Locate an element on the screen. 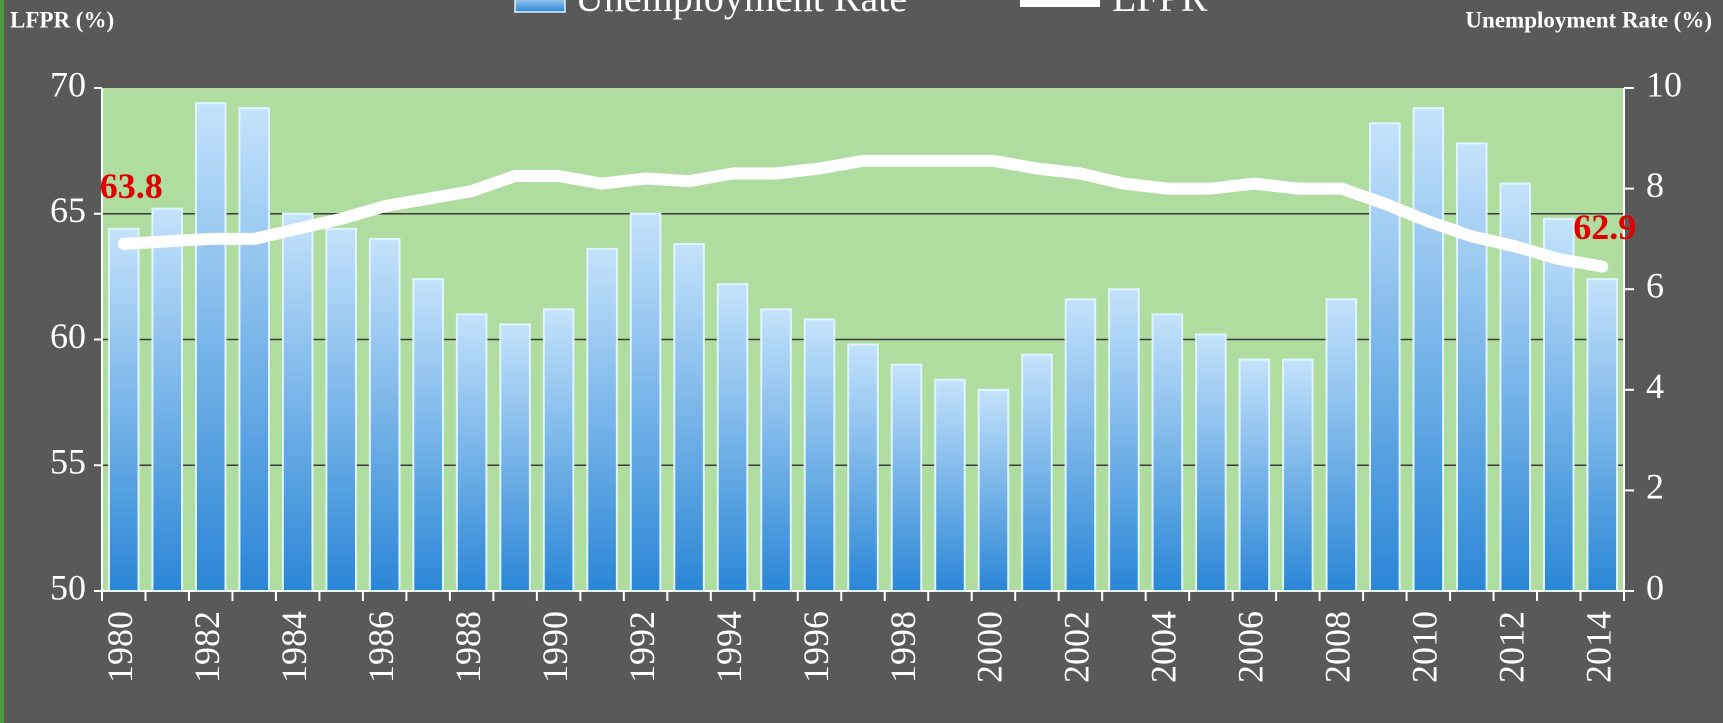 The width and height of the screenshot is (1723, 723). x-tick-label: 1988 is located at coordinates (468, 647).